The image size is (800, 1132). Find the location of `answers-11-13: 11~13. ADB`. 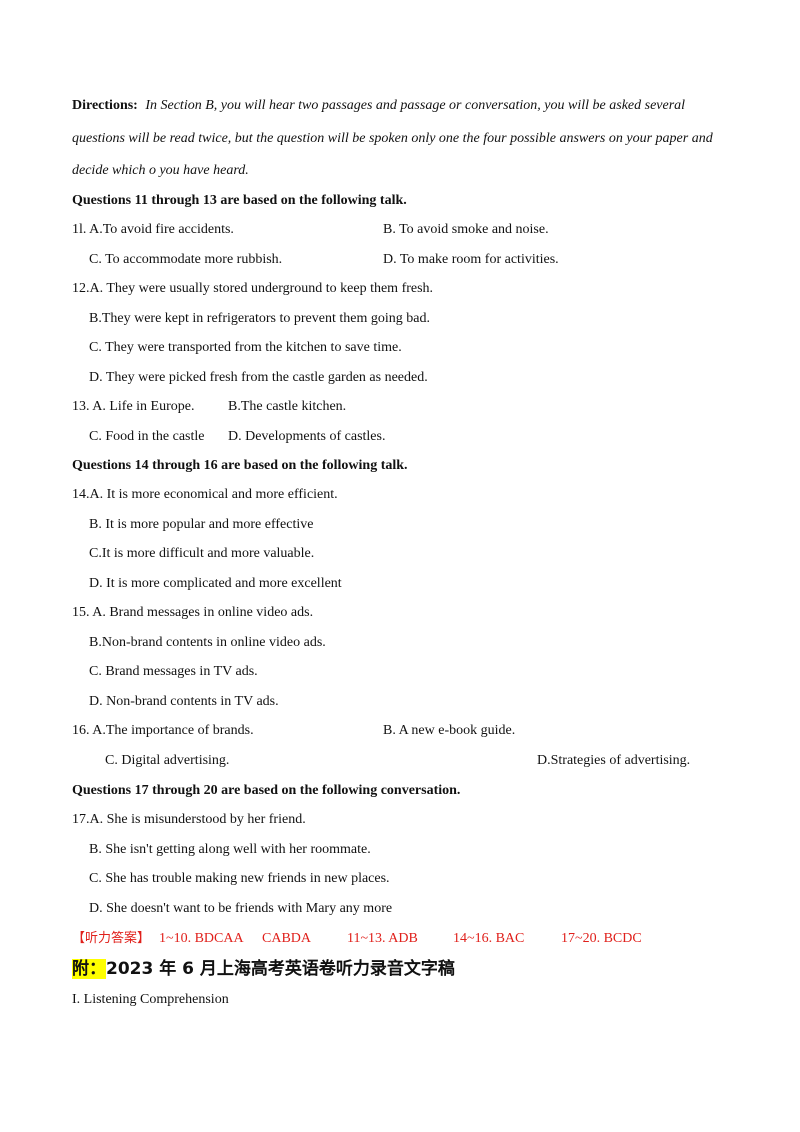

answers-11-13: 11~13. ADB is located at coordinates (382, 938).